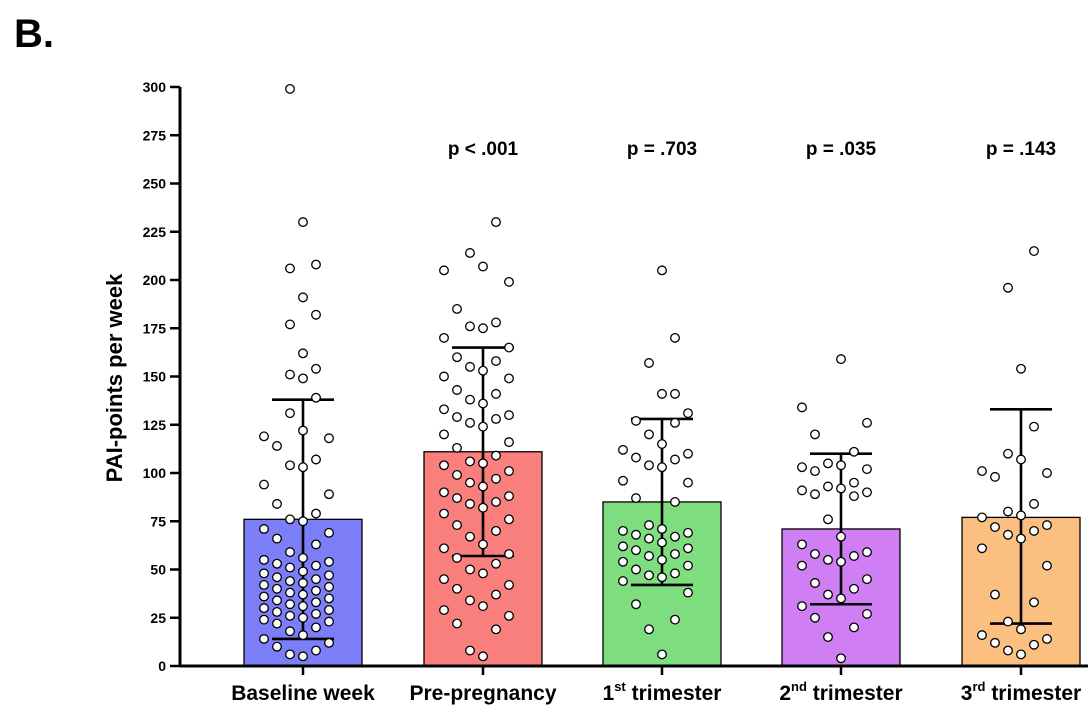  What do you see at coordinates (841, 149) in the screenshot?
I see `p-value-label-4: p = .035` at bounding box center [841, 149].